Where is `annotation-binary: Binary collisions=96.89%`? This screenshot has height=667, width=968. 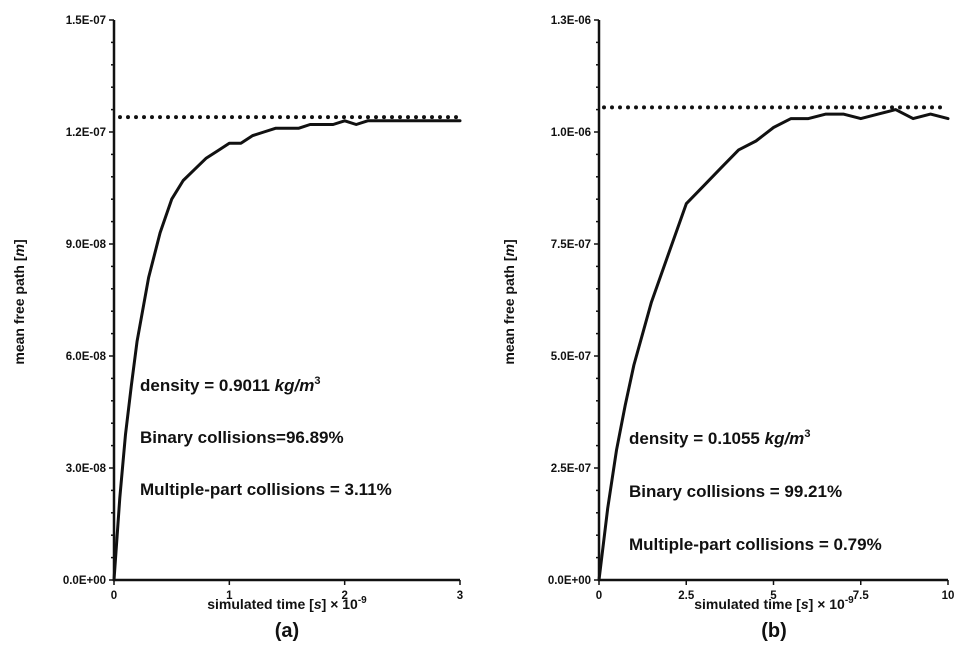 annotation-binary: Binary collisions=96.89% is located at coordinates (242, 437).